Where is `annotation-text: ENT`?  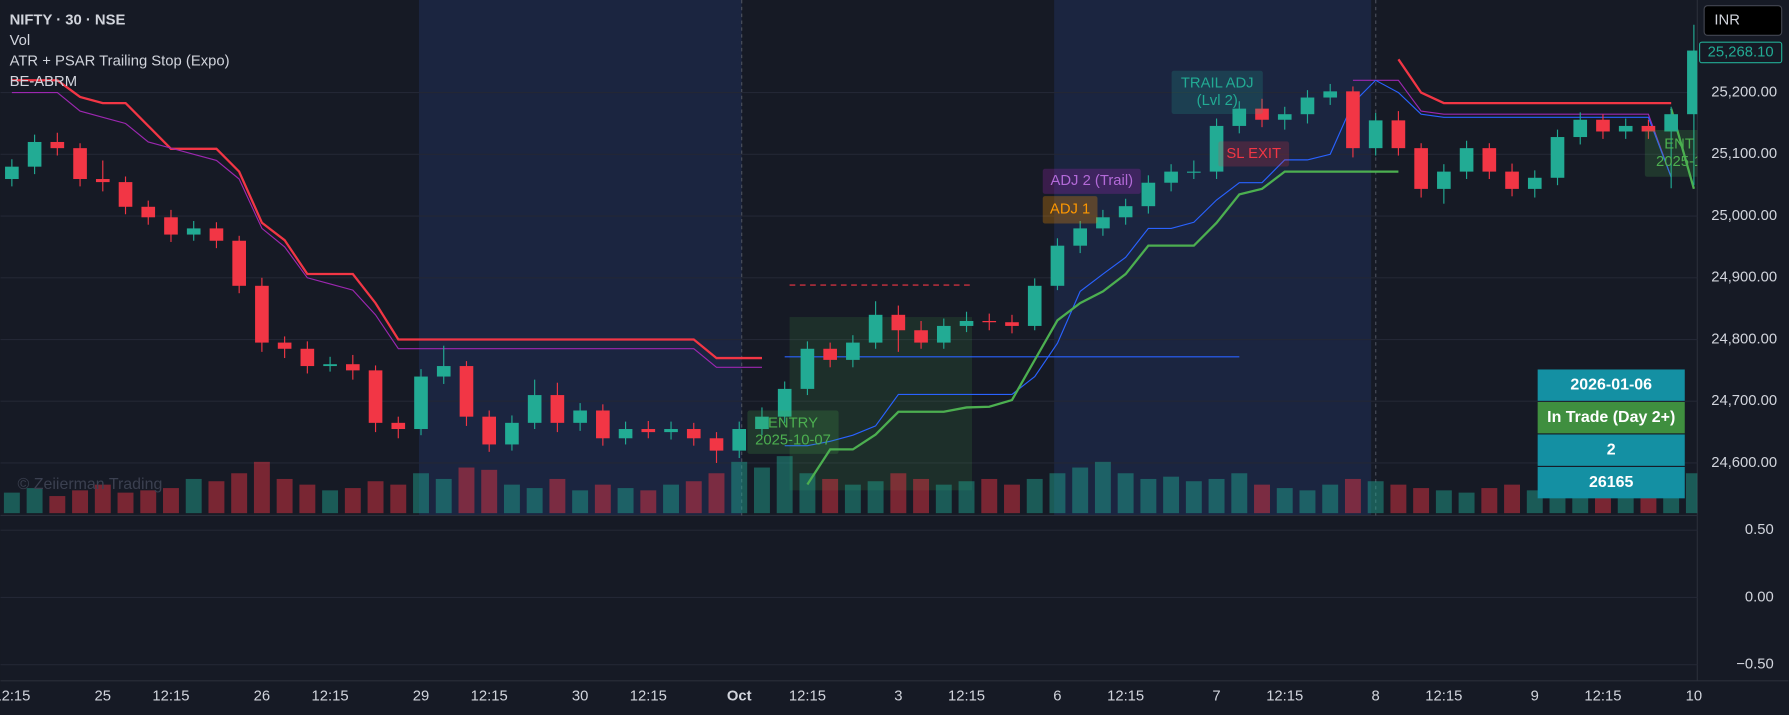 annotation-text: ENT is located at coordinates (1679, 145).